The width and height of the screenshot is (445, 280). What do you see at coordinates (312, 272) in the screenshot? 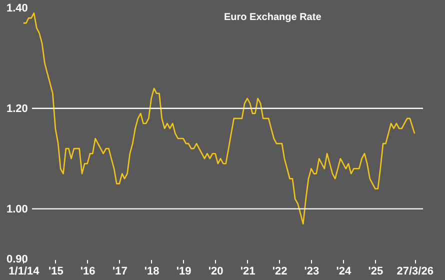
I see `x-tick-label: '23` at bounding box center [312, 272].